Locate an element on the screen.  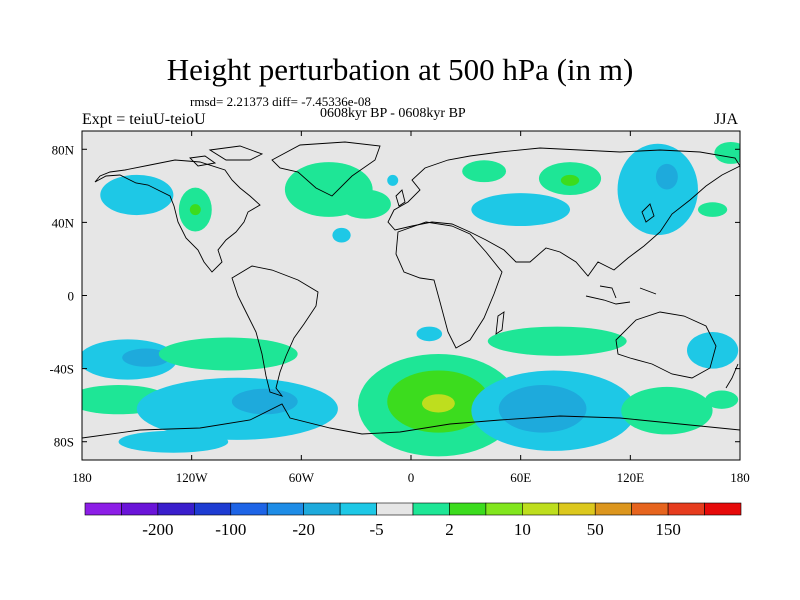
period-label: 0608kyr BP - 0608kyr BP is located at coordinates (393, 113).